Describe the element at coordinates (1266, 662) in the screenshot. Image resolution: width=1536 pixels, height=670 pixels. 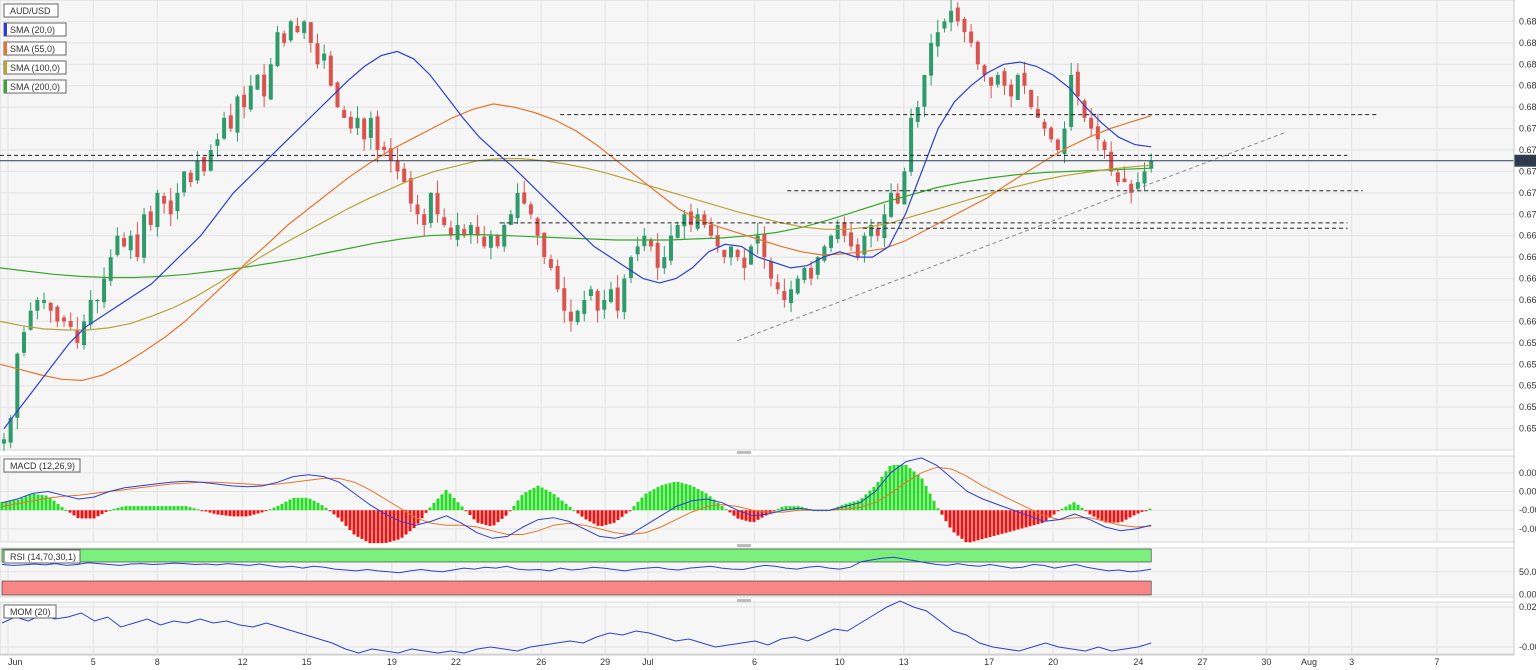
I see `x-tick-label: 30` at that location.